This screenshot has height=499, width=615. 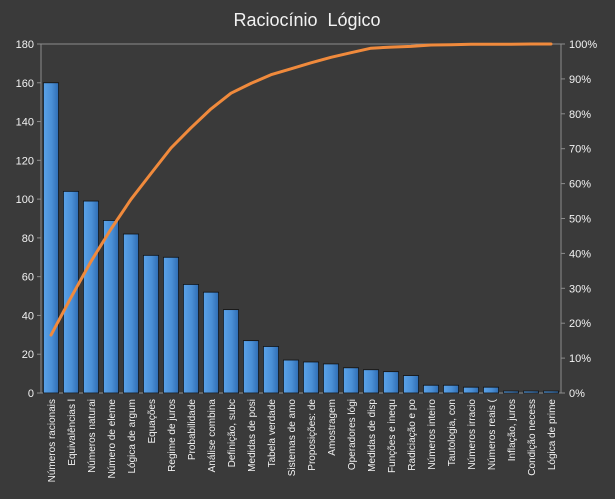 What do you see at coordinates (583, 45) in the screenshot?
I see `y2-tick-label: 100%` at bounding box center [583, 45].